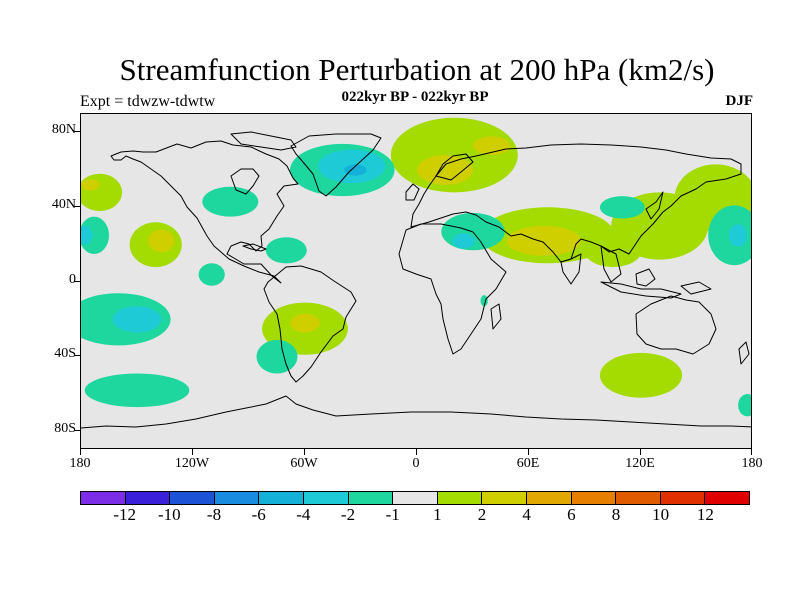 This screenshot has width=800, height=600. Describe the element at coordinates (416, 412) in the screenshot. I see `coast-antarctica` at that location.